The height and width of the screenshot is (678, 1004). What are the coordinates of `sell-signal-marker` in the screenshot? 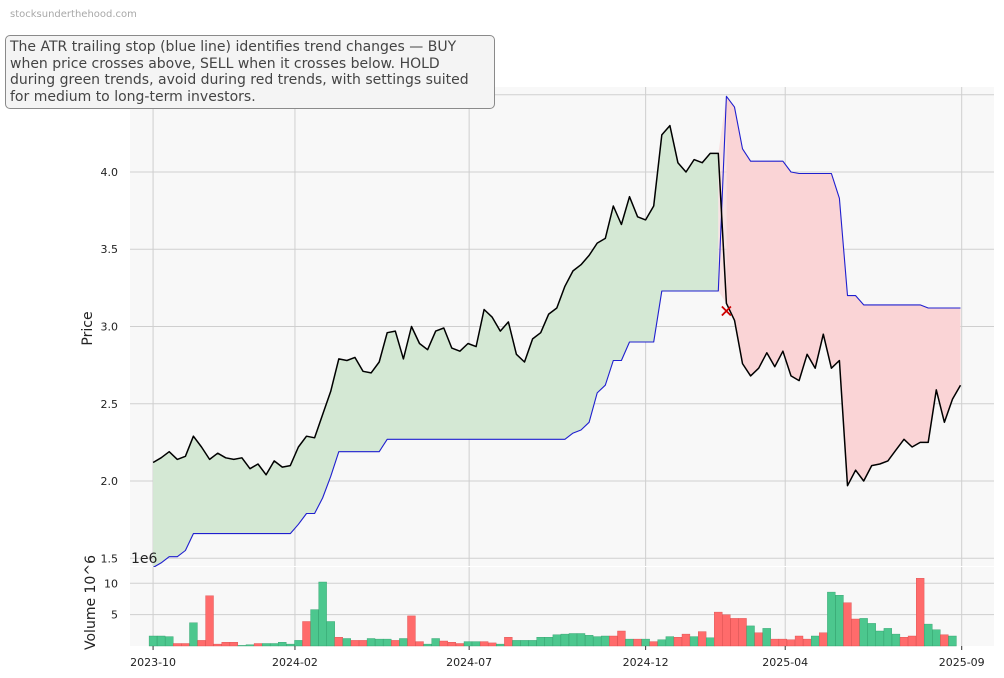 It's located at (726, 311).